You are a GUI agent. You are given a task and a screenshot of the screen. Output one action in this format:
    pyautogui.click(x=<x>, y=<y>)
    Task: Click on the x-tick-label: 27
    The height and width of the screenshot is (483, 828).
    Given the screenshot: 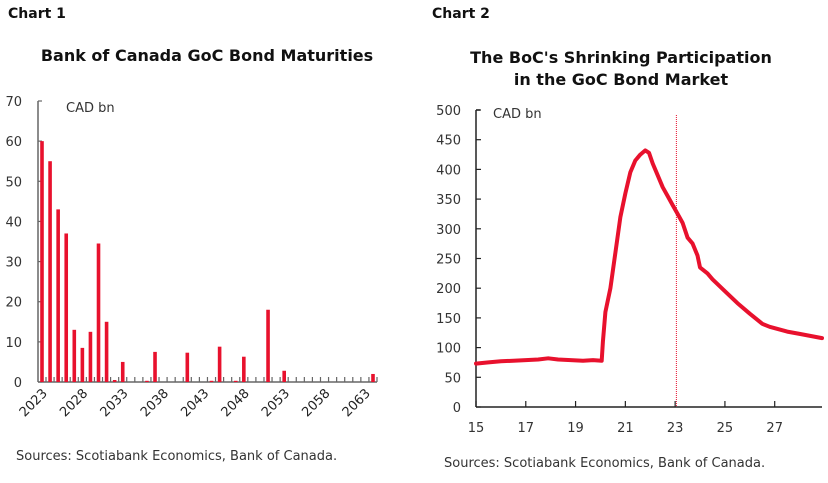 What is the action you would take?
    pyautogui.click(x=774, y=428)
    